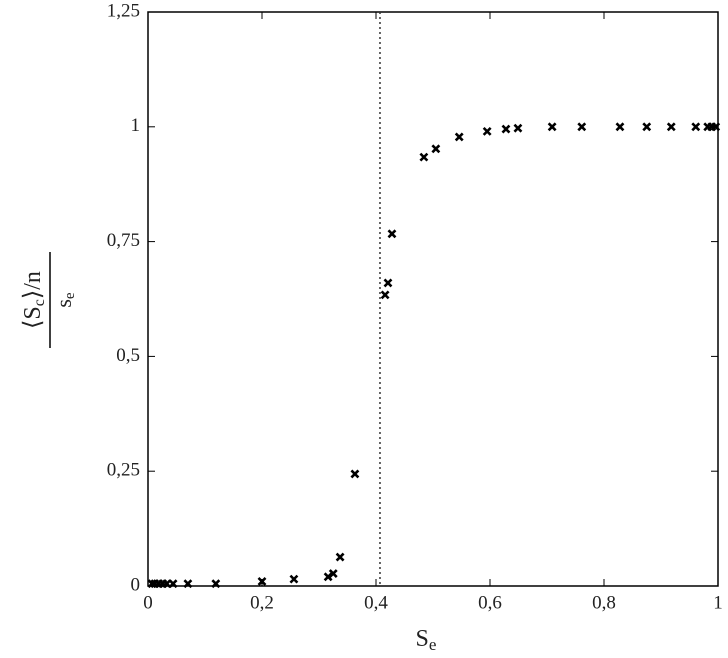 This screenshot has width=728, height=658. What do you see at coordinates (136, 125) in the screenshot?
I see `y-tick-label: 1` at bounding box center [136, 125].